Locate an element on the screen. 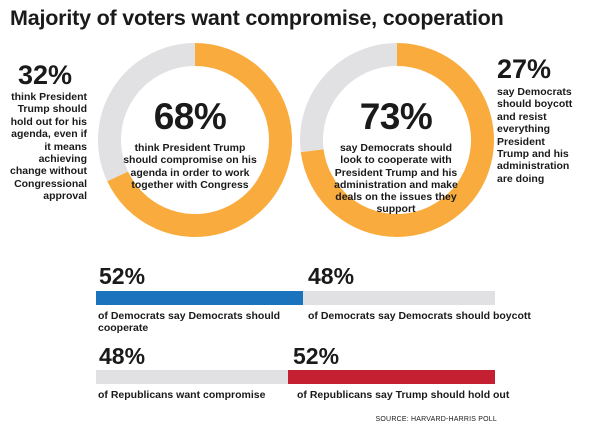 The width and height of the screenshot is (600, 431). bar-row-democrats is located at coordinates (295, 298).